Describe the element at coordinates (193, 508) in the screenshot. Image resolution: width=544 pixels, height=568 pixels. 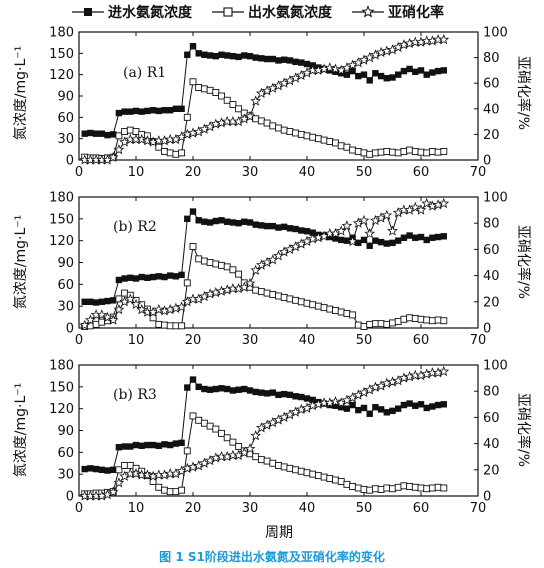
I see `x-tick-label: 20` at that location.